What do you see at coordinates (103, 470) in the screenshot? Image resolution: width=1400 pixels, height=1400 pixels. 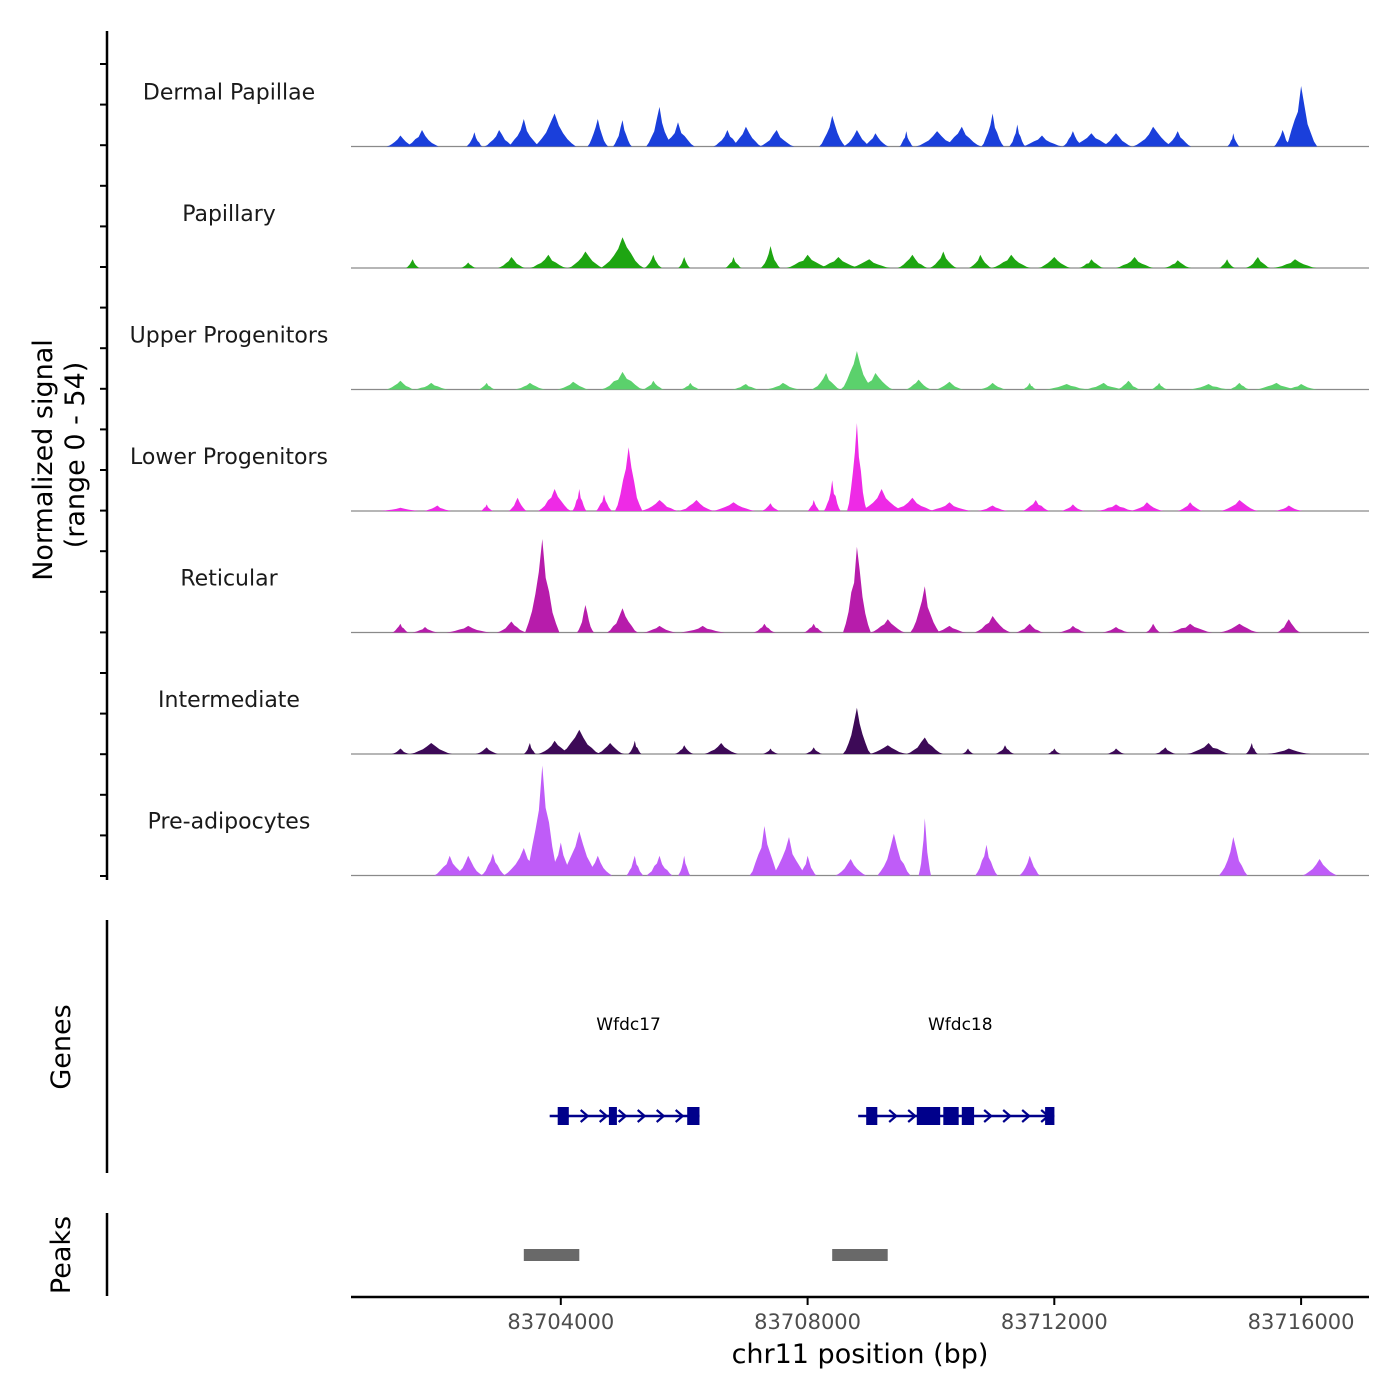 I see `coverage-y-ticks` at bounding box center [103, 470].